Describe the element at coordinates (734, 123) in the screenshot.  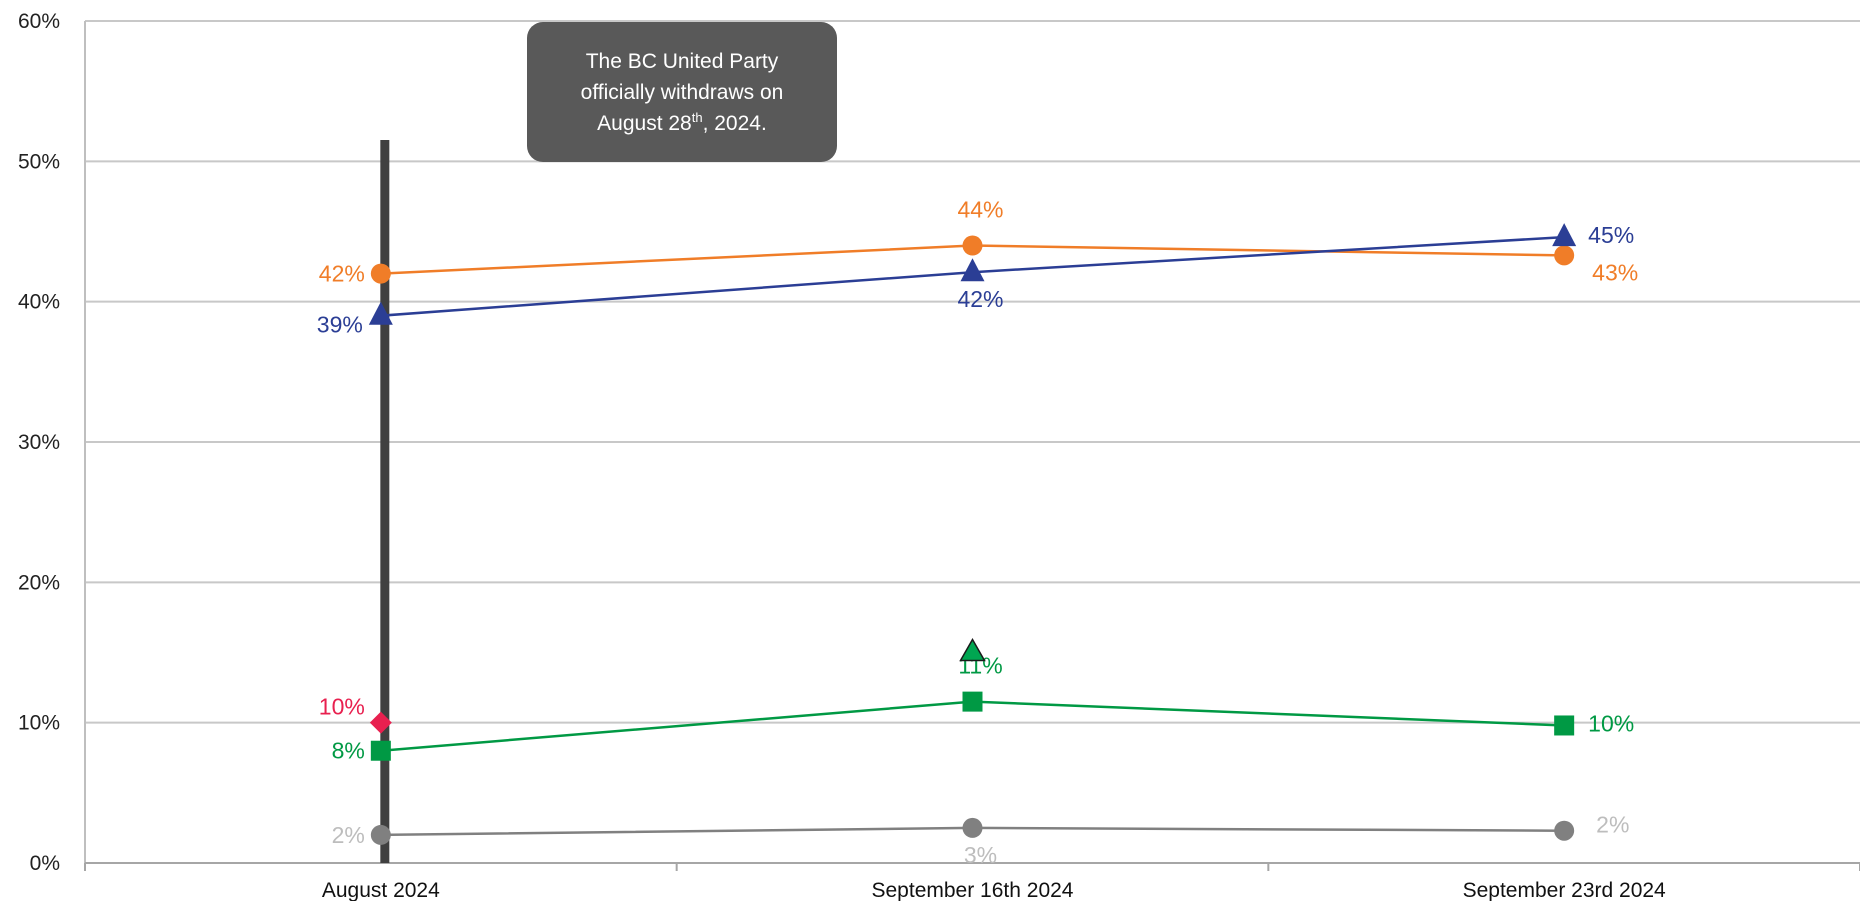
I see `annotation-line-3b: , 2024.` at that location.